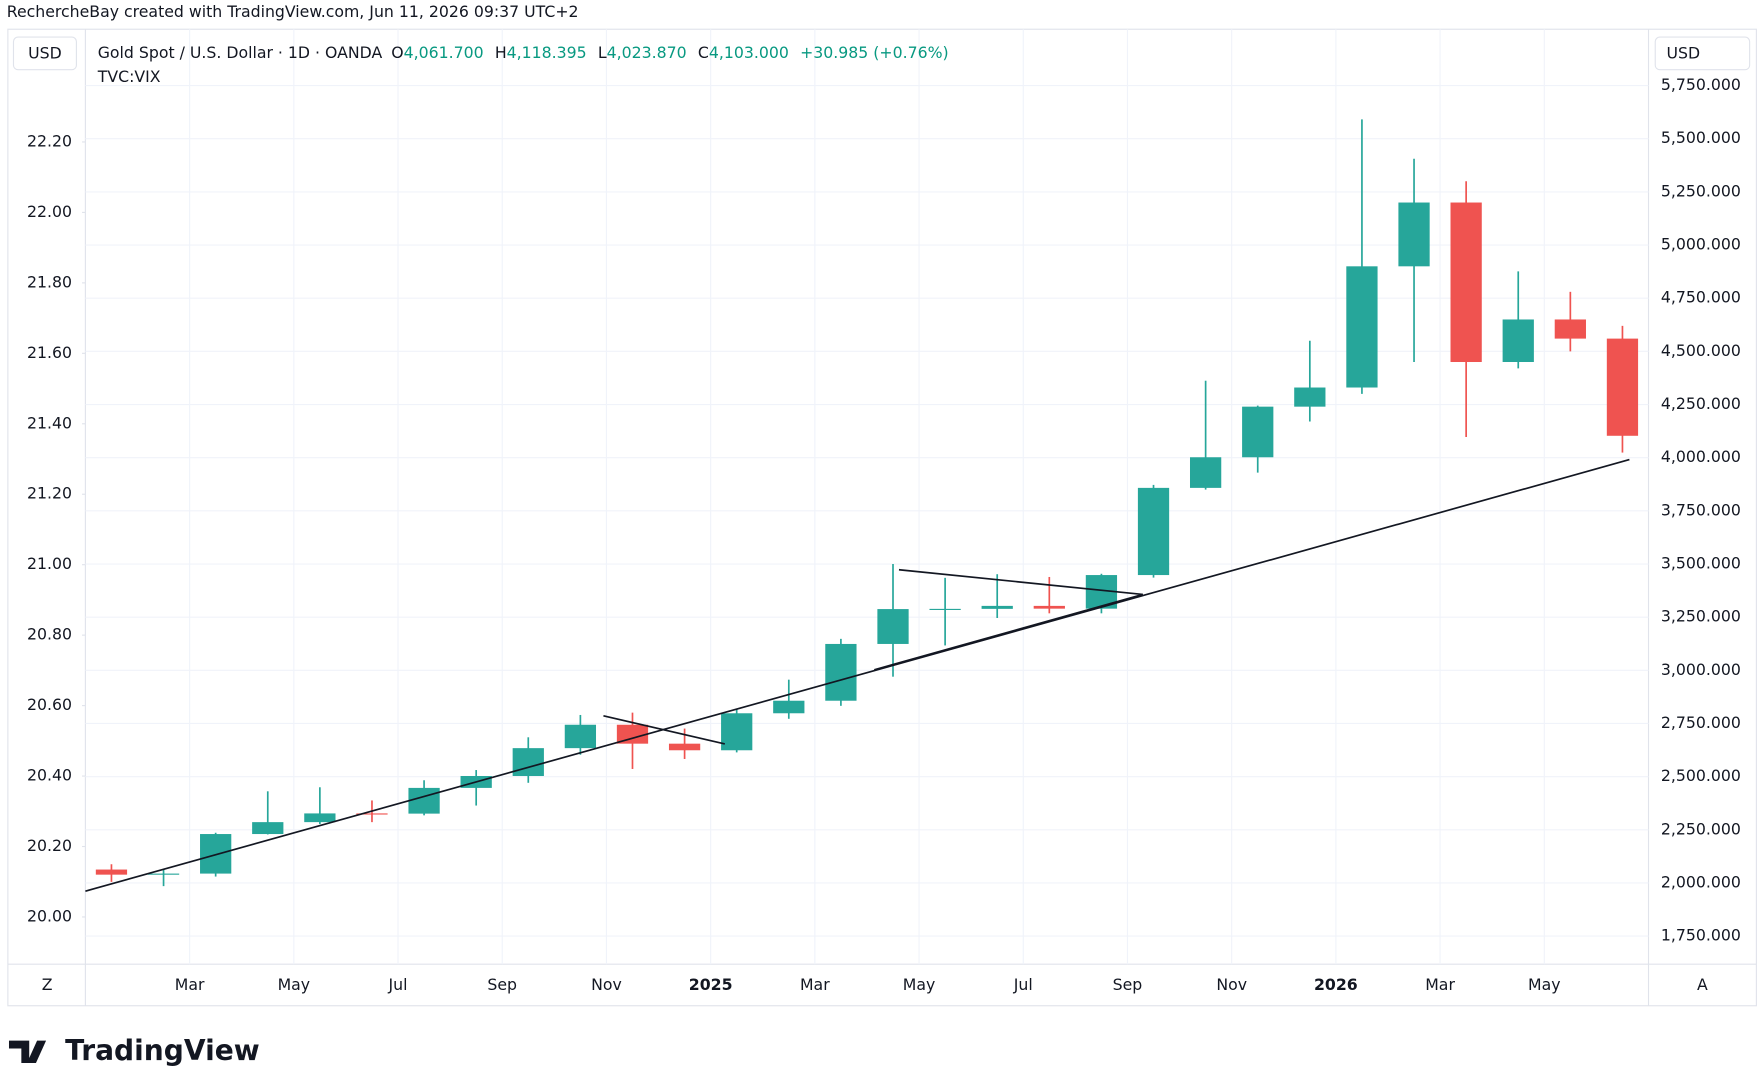  Describe the element at coordinates (162, 1050) in the screenshot. I see `logo-text: TradingView` at that location.